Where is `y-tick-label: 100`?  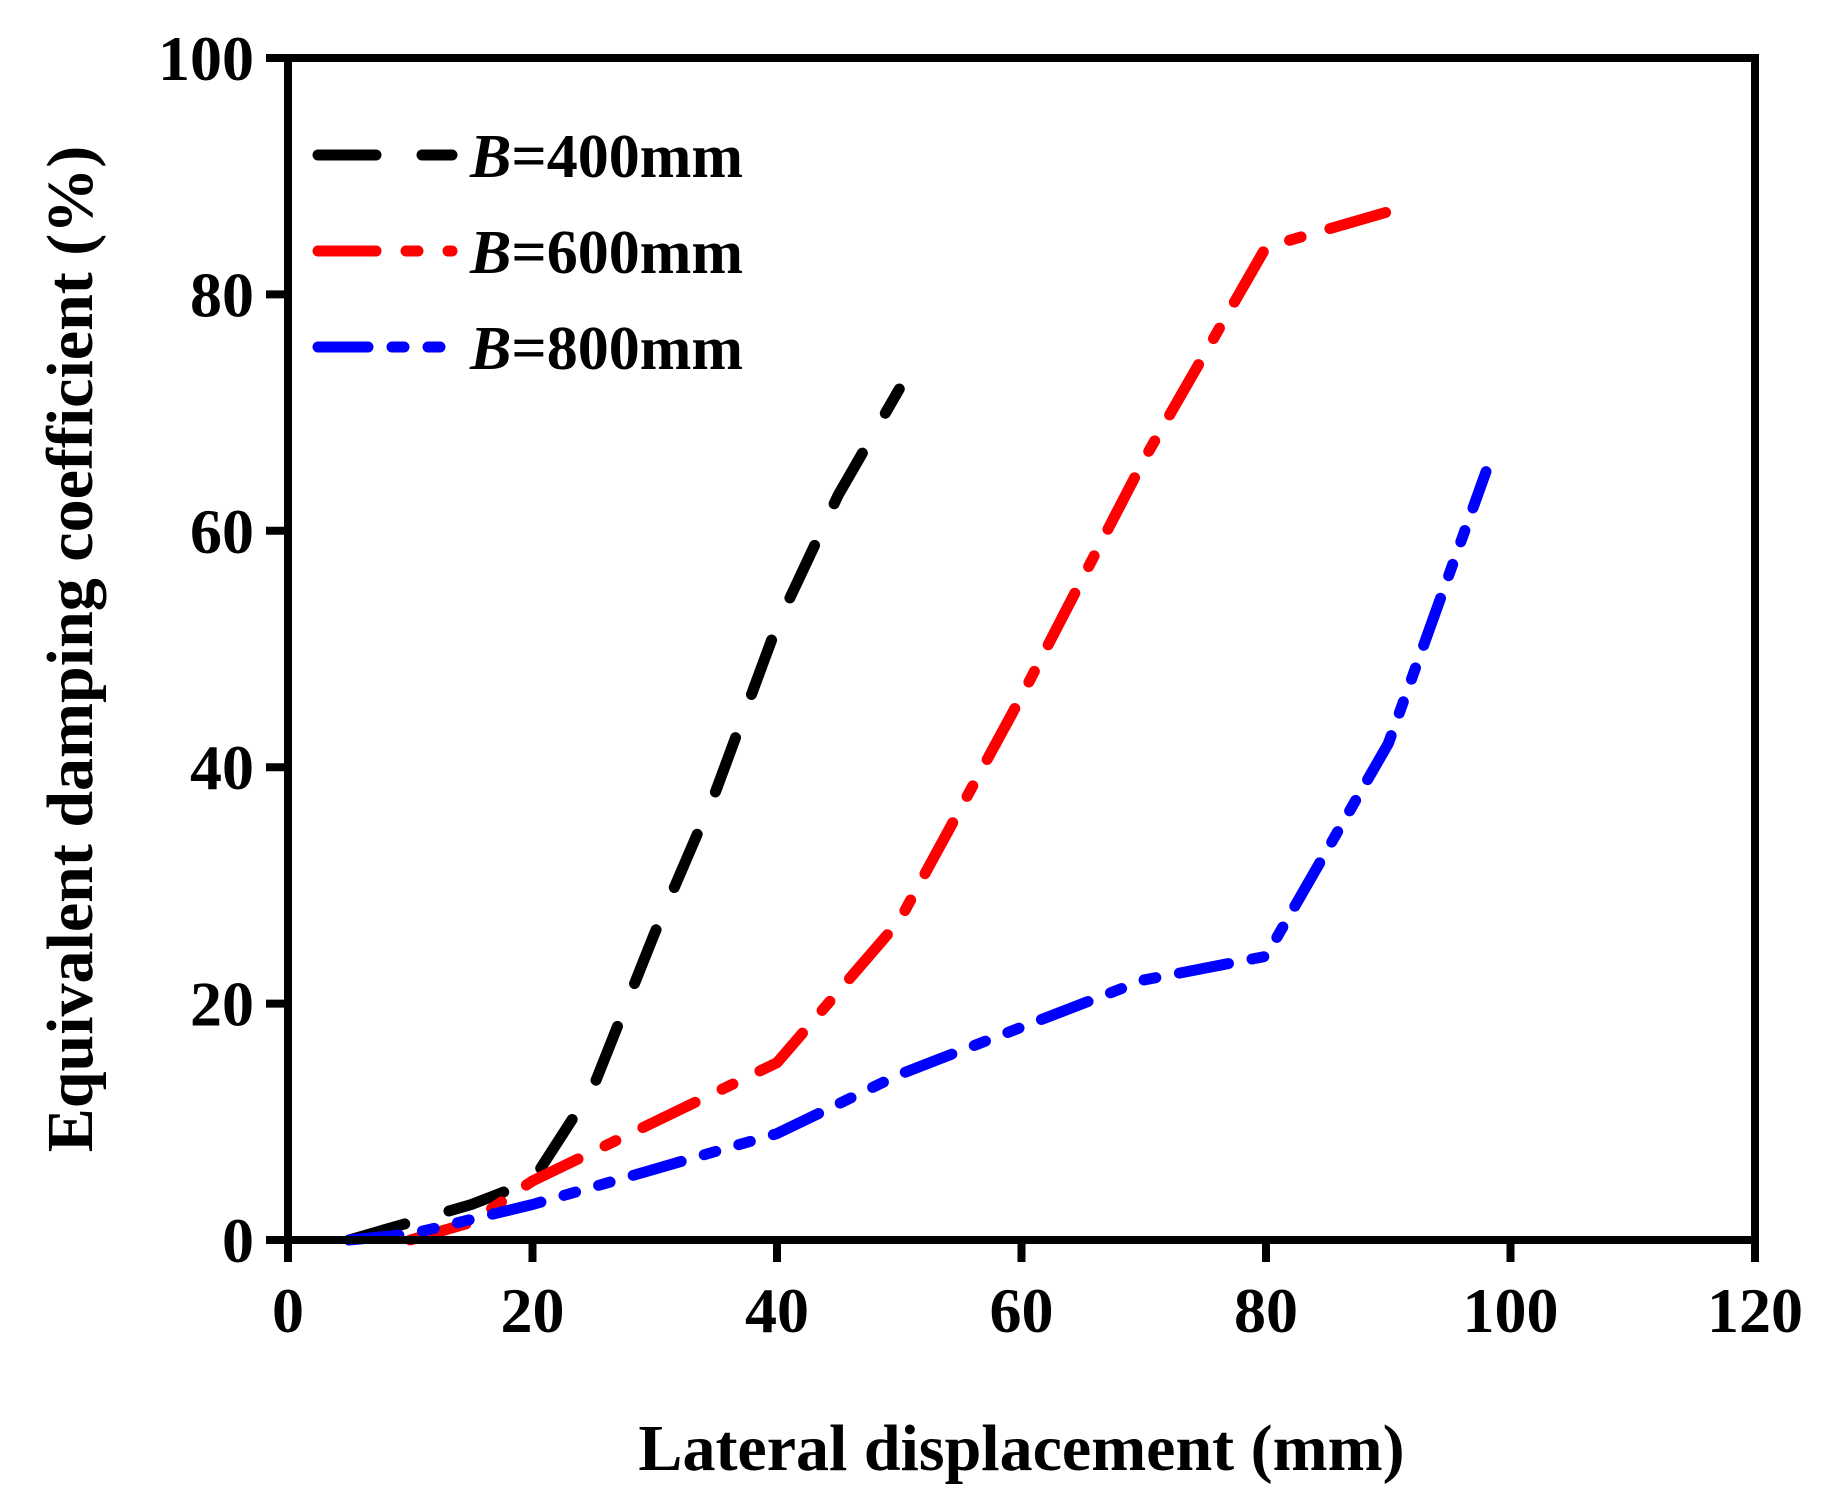 y-tick-label: 100 is located at coordinates (206, 58).